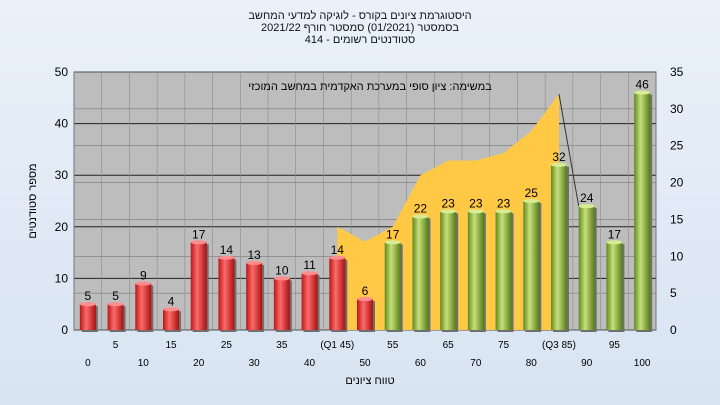 This screenshot has height=405, width=720. What do you see at coordinates (365, 363) in the screenshot?
I see `x-tick-label-lower: 50` at bounding box center [365, 363].